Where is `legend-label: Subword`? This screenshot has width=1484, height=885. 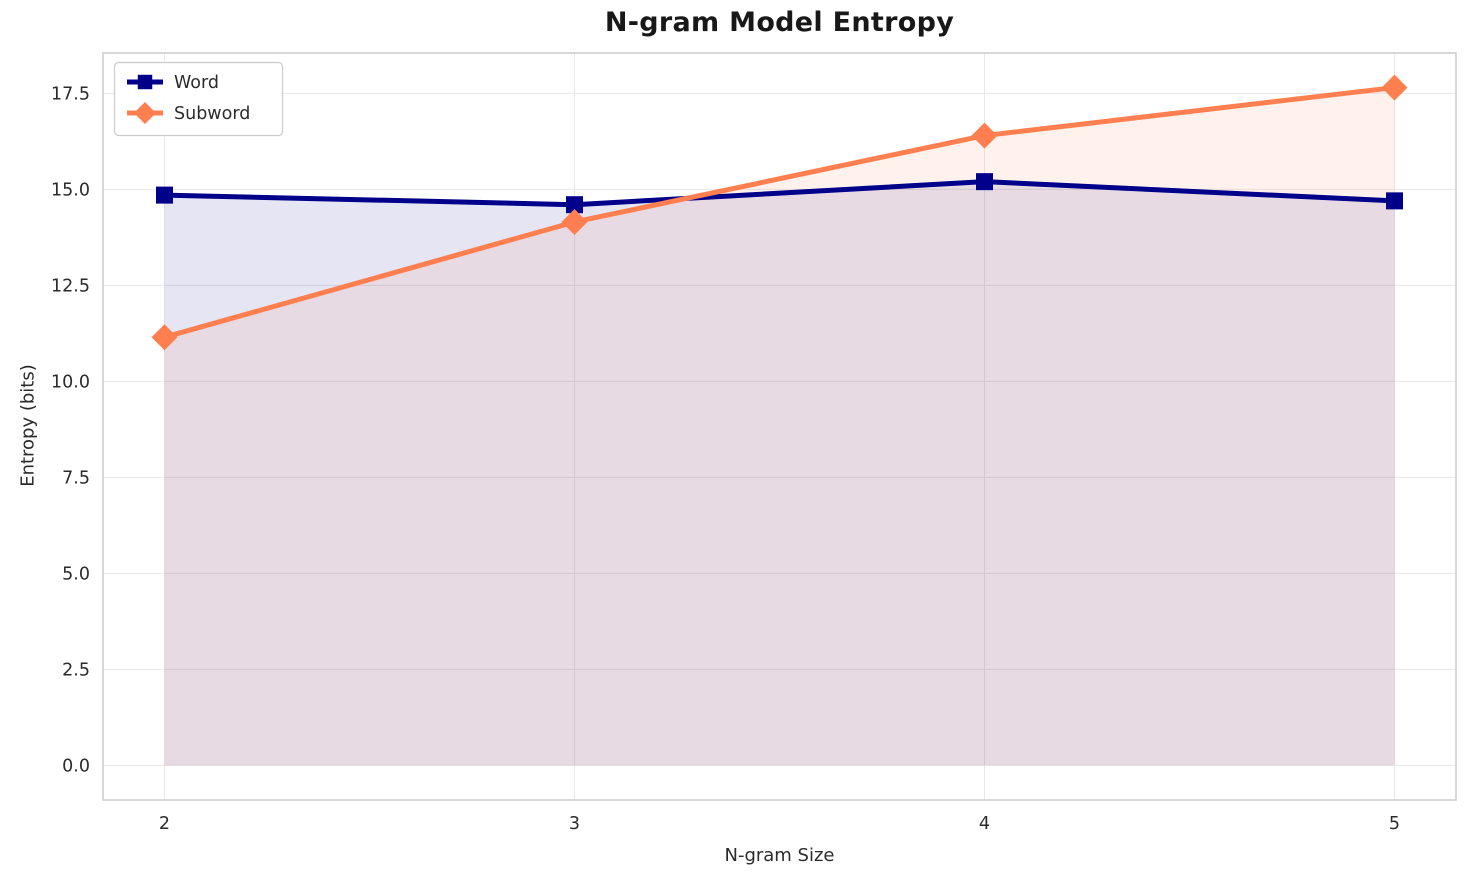
legend-label: Subword is located at coordinates (212, 114).